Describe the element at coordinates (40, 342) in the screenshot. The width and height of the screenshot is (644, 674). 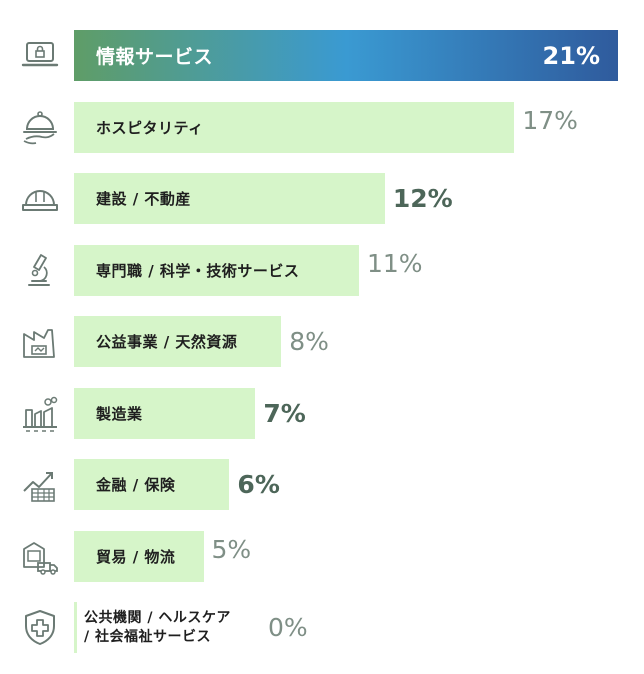
I see `utility-plant-icon` at that location.